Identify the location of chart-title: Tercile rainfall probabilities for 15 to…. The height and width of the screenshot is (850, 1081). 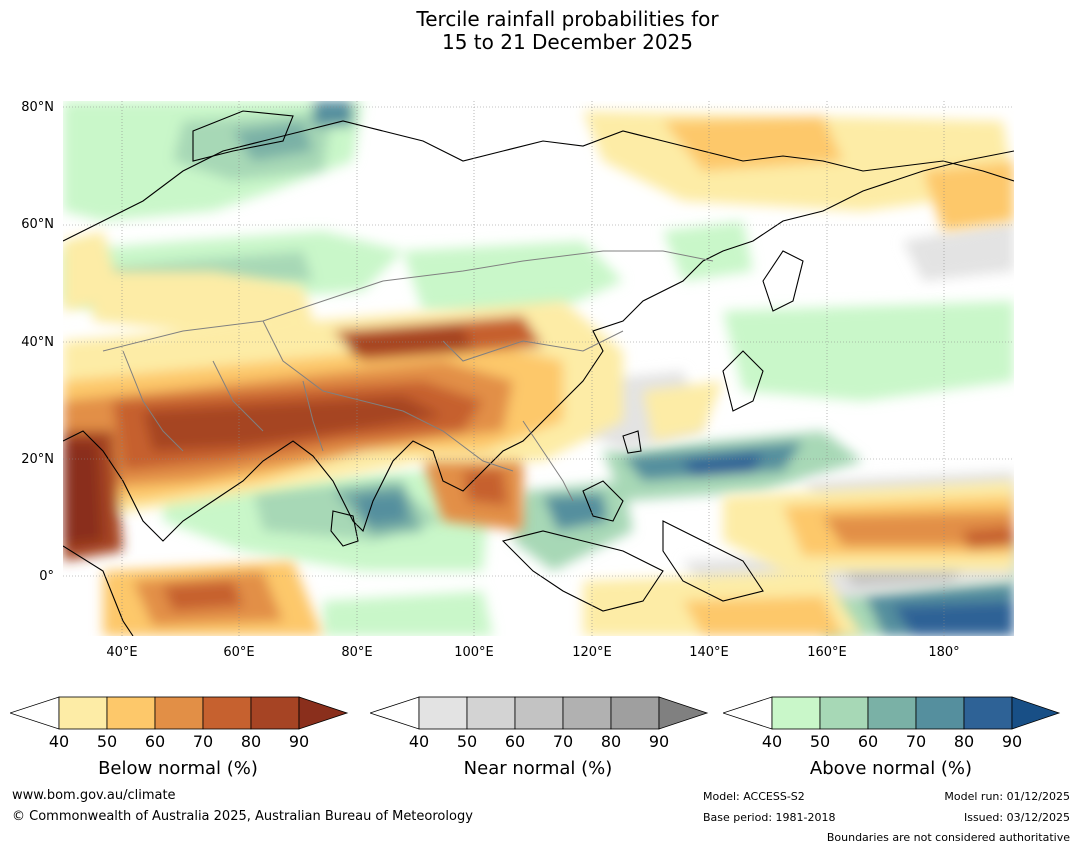
(540, 31).